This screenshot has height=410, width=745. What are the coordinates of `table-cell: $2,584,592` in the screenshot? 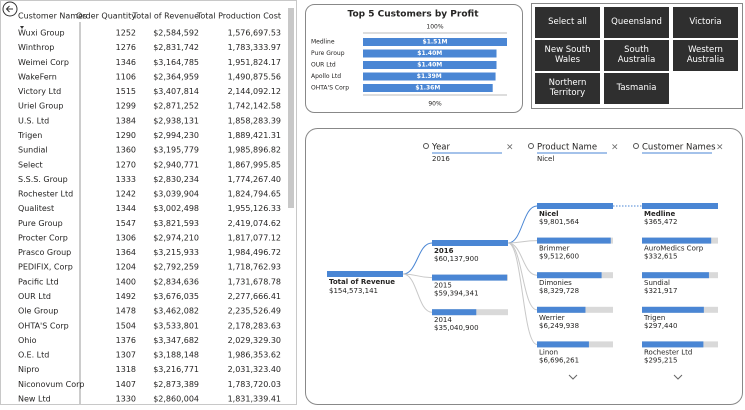 It's located at (176, 33).